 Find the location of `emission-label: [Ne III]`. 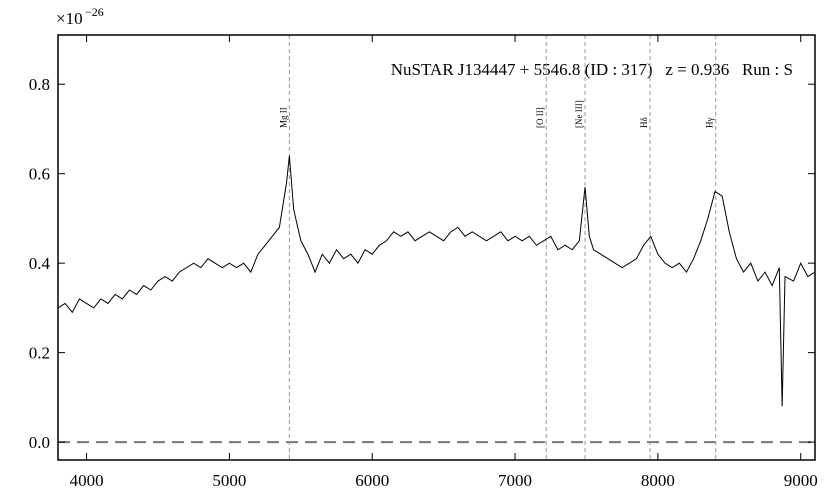

emission-label: [Ne III] is located at coordinates (579, 114).